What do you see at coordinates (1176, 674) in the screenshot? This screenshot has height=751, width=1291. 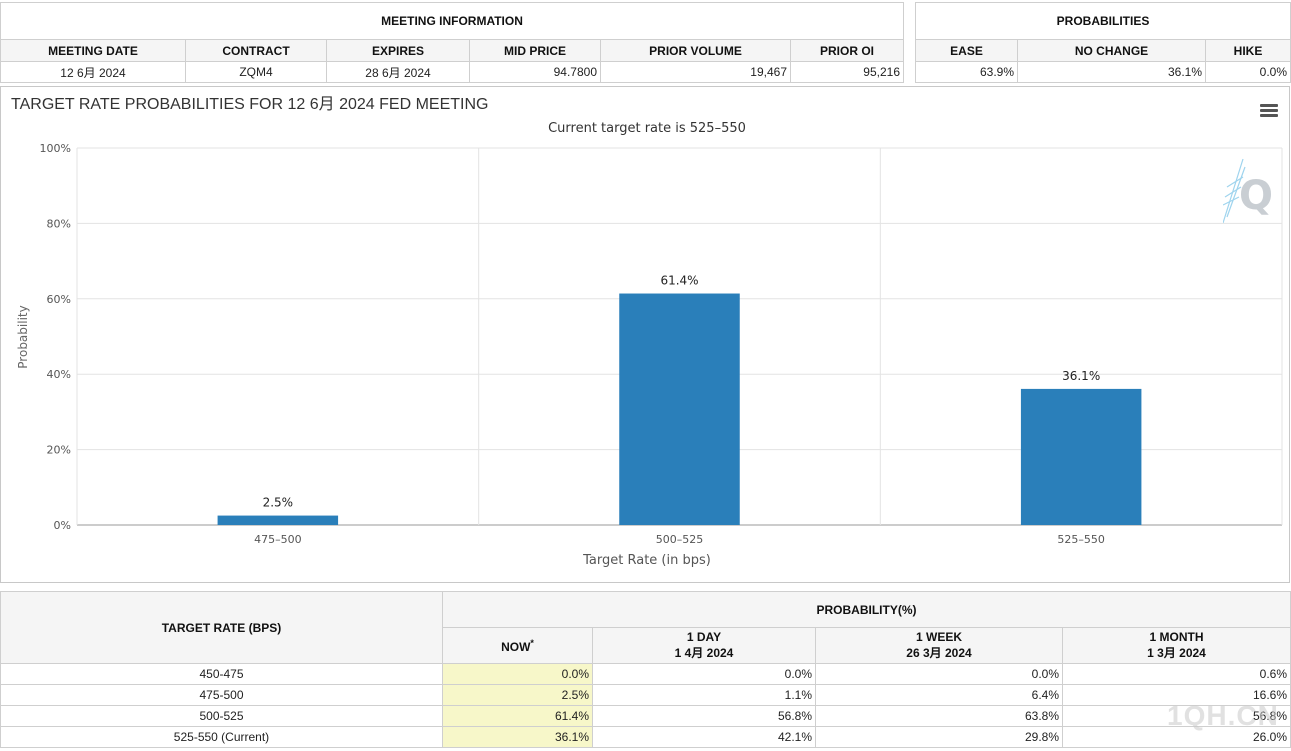 I see `month-value-cell: 0.6%` at bounding box center [1176, 674].